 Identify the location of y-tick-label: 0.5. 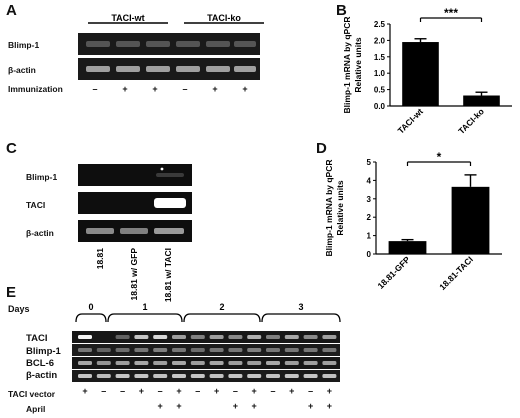
(380, 90).